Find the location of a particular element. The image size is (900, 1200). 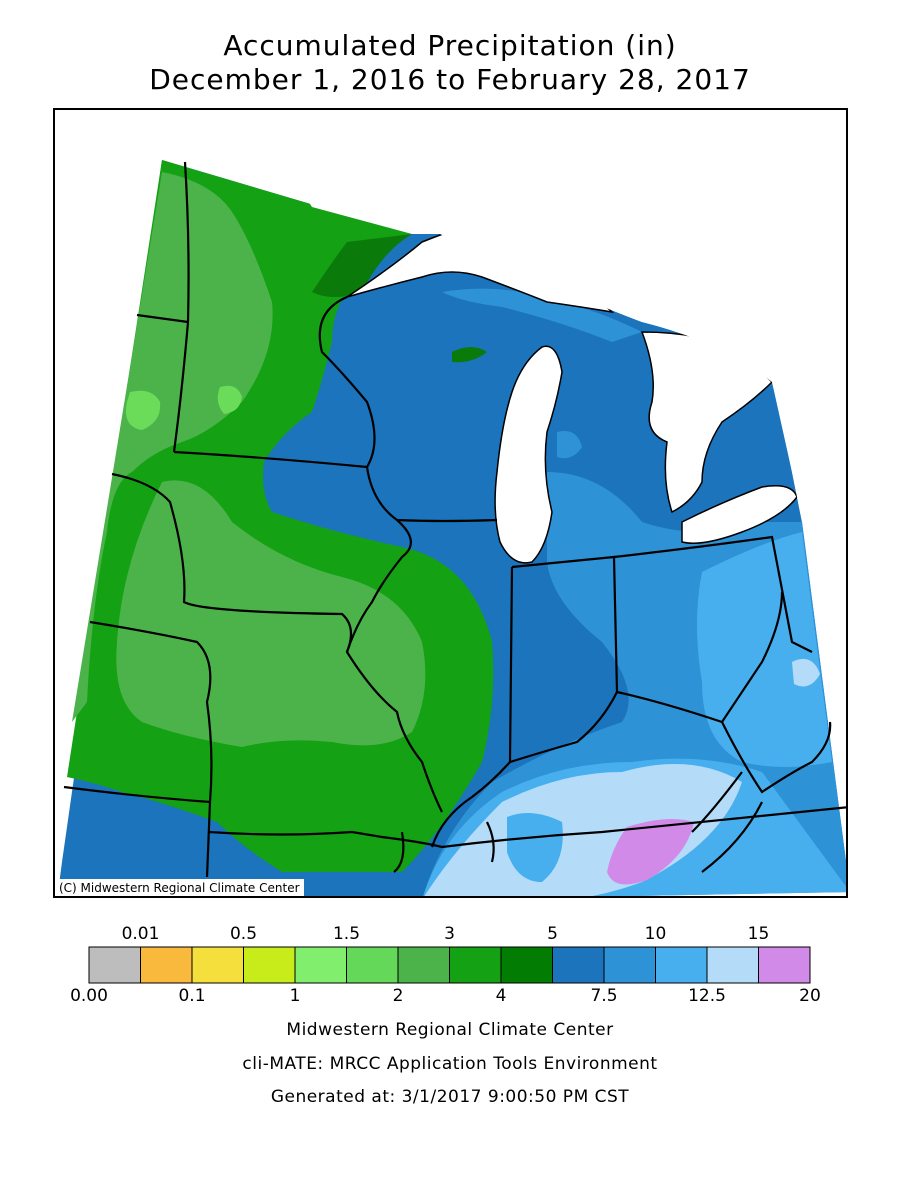

legend-label-bottom: 7.5 is located at coordinates (603, 995).